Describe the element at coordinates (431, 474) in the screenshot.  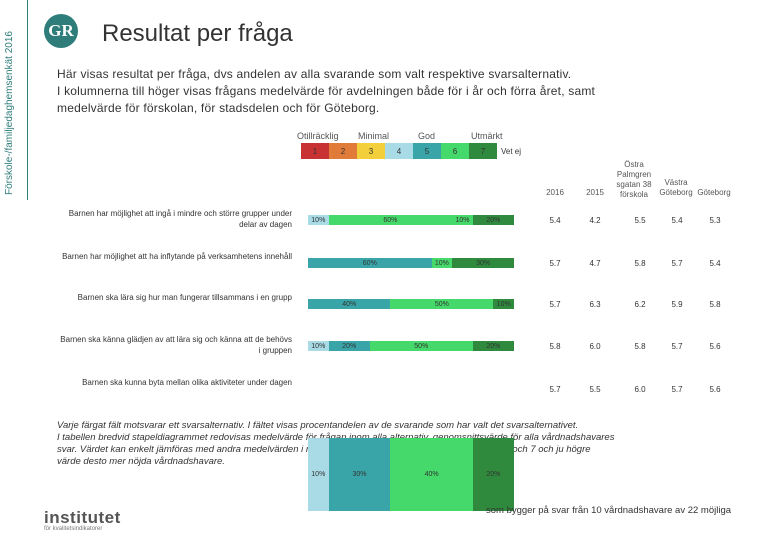
I see `example-bar-segment: 40%` at that location.